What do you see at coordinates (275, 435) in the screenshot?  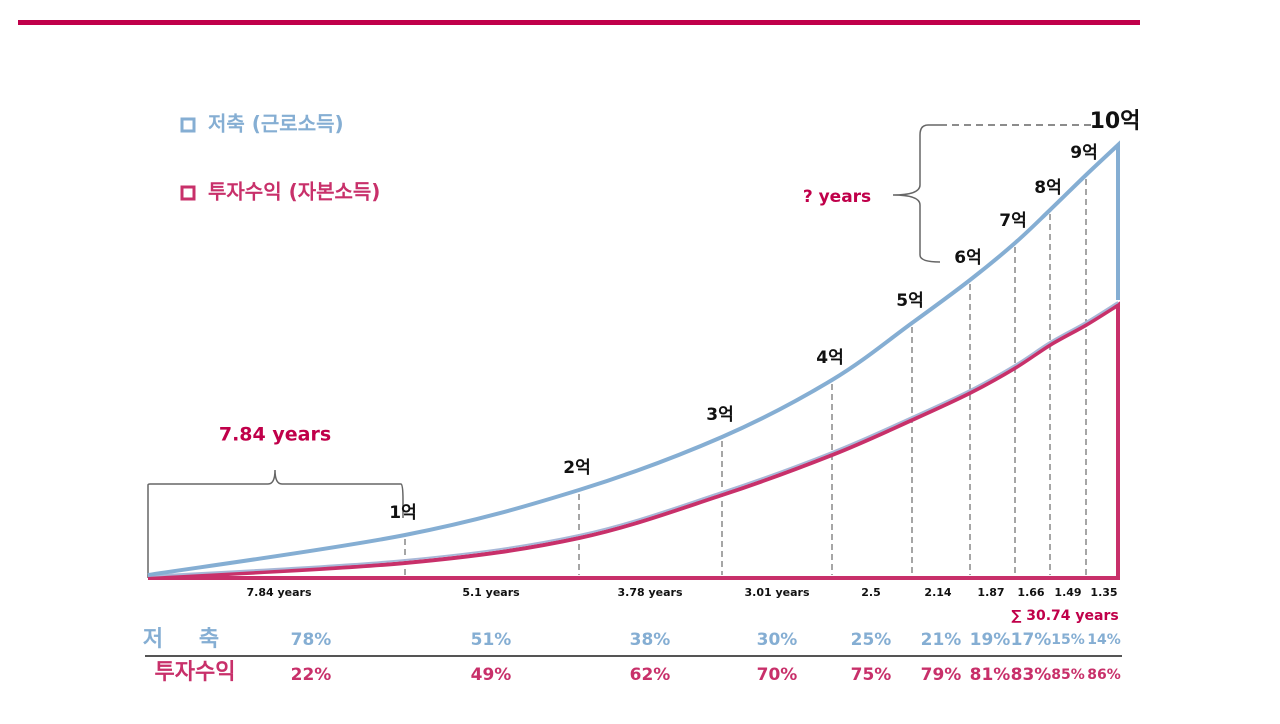 I see `span-label: 7.84 years` at bounding box center [275, 435].